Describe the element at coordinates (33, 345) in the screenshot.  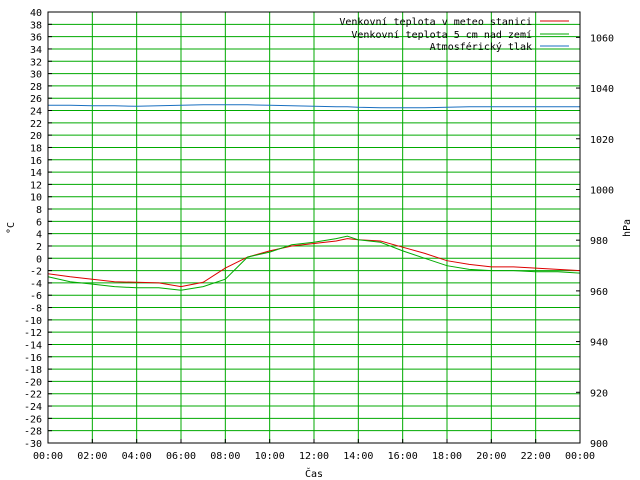
I see `y-tick-label: -14` at that location.